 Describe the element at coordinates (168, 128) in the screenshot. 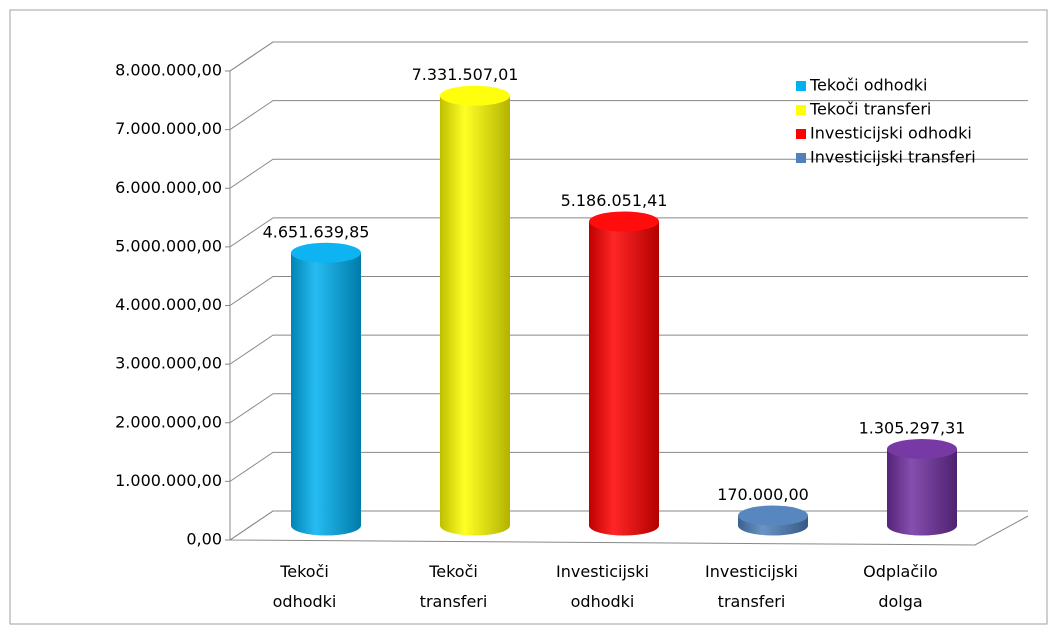

I see `y-tick-label: 7.000.000,00` at that location.